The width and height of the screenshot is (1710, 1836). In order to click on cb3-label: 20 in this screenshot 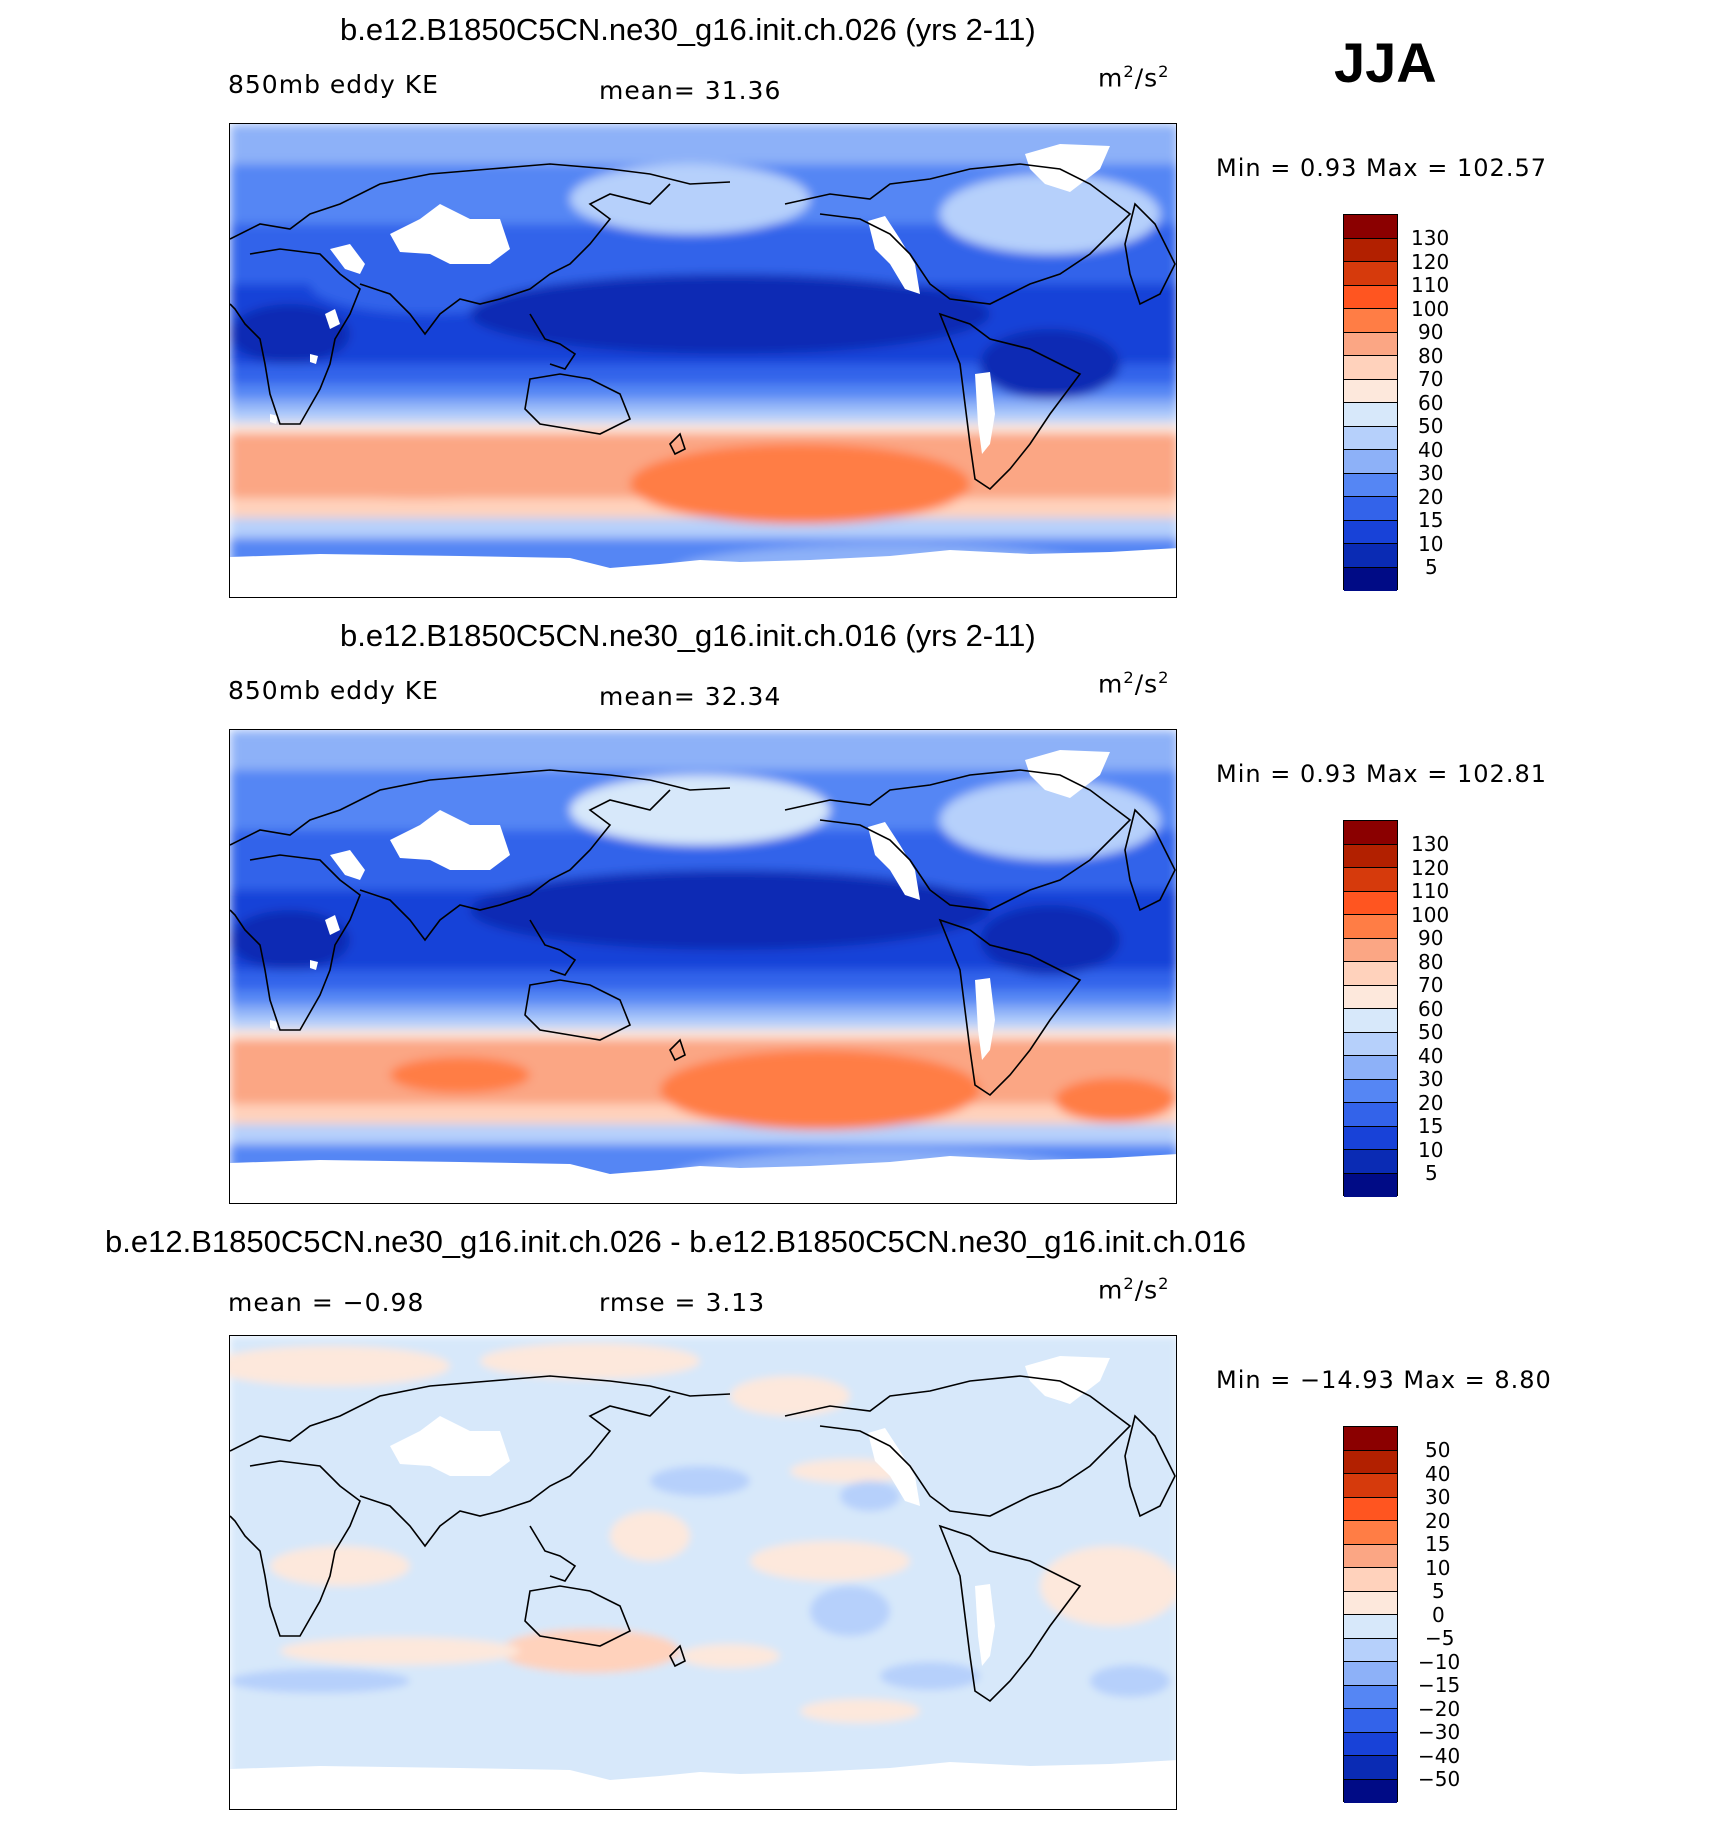, I will do `click(1438, 1520)`.